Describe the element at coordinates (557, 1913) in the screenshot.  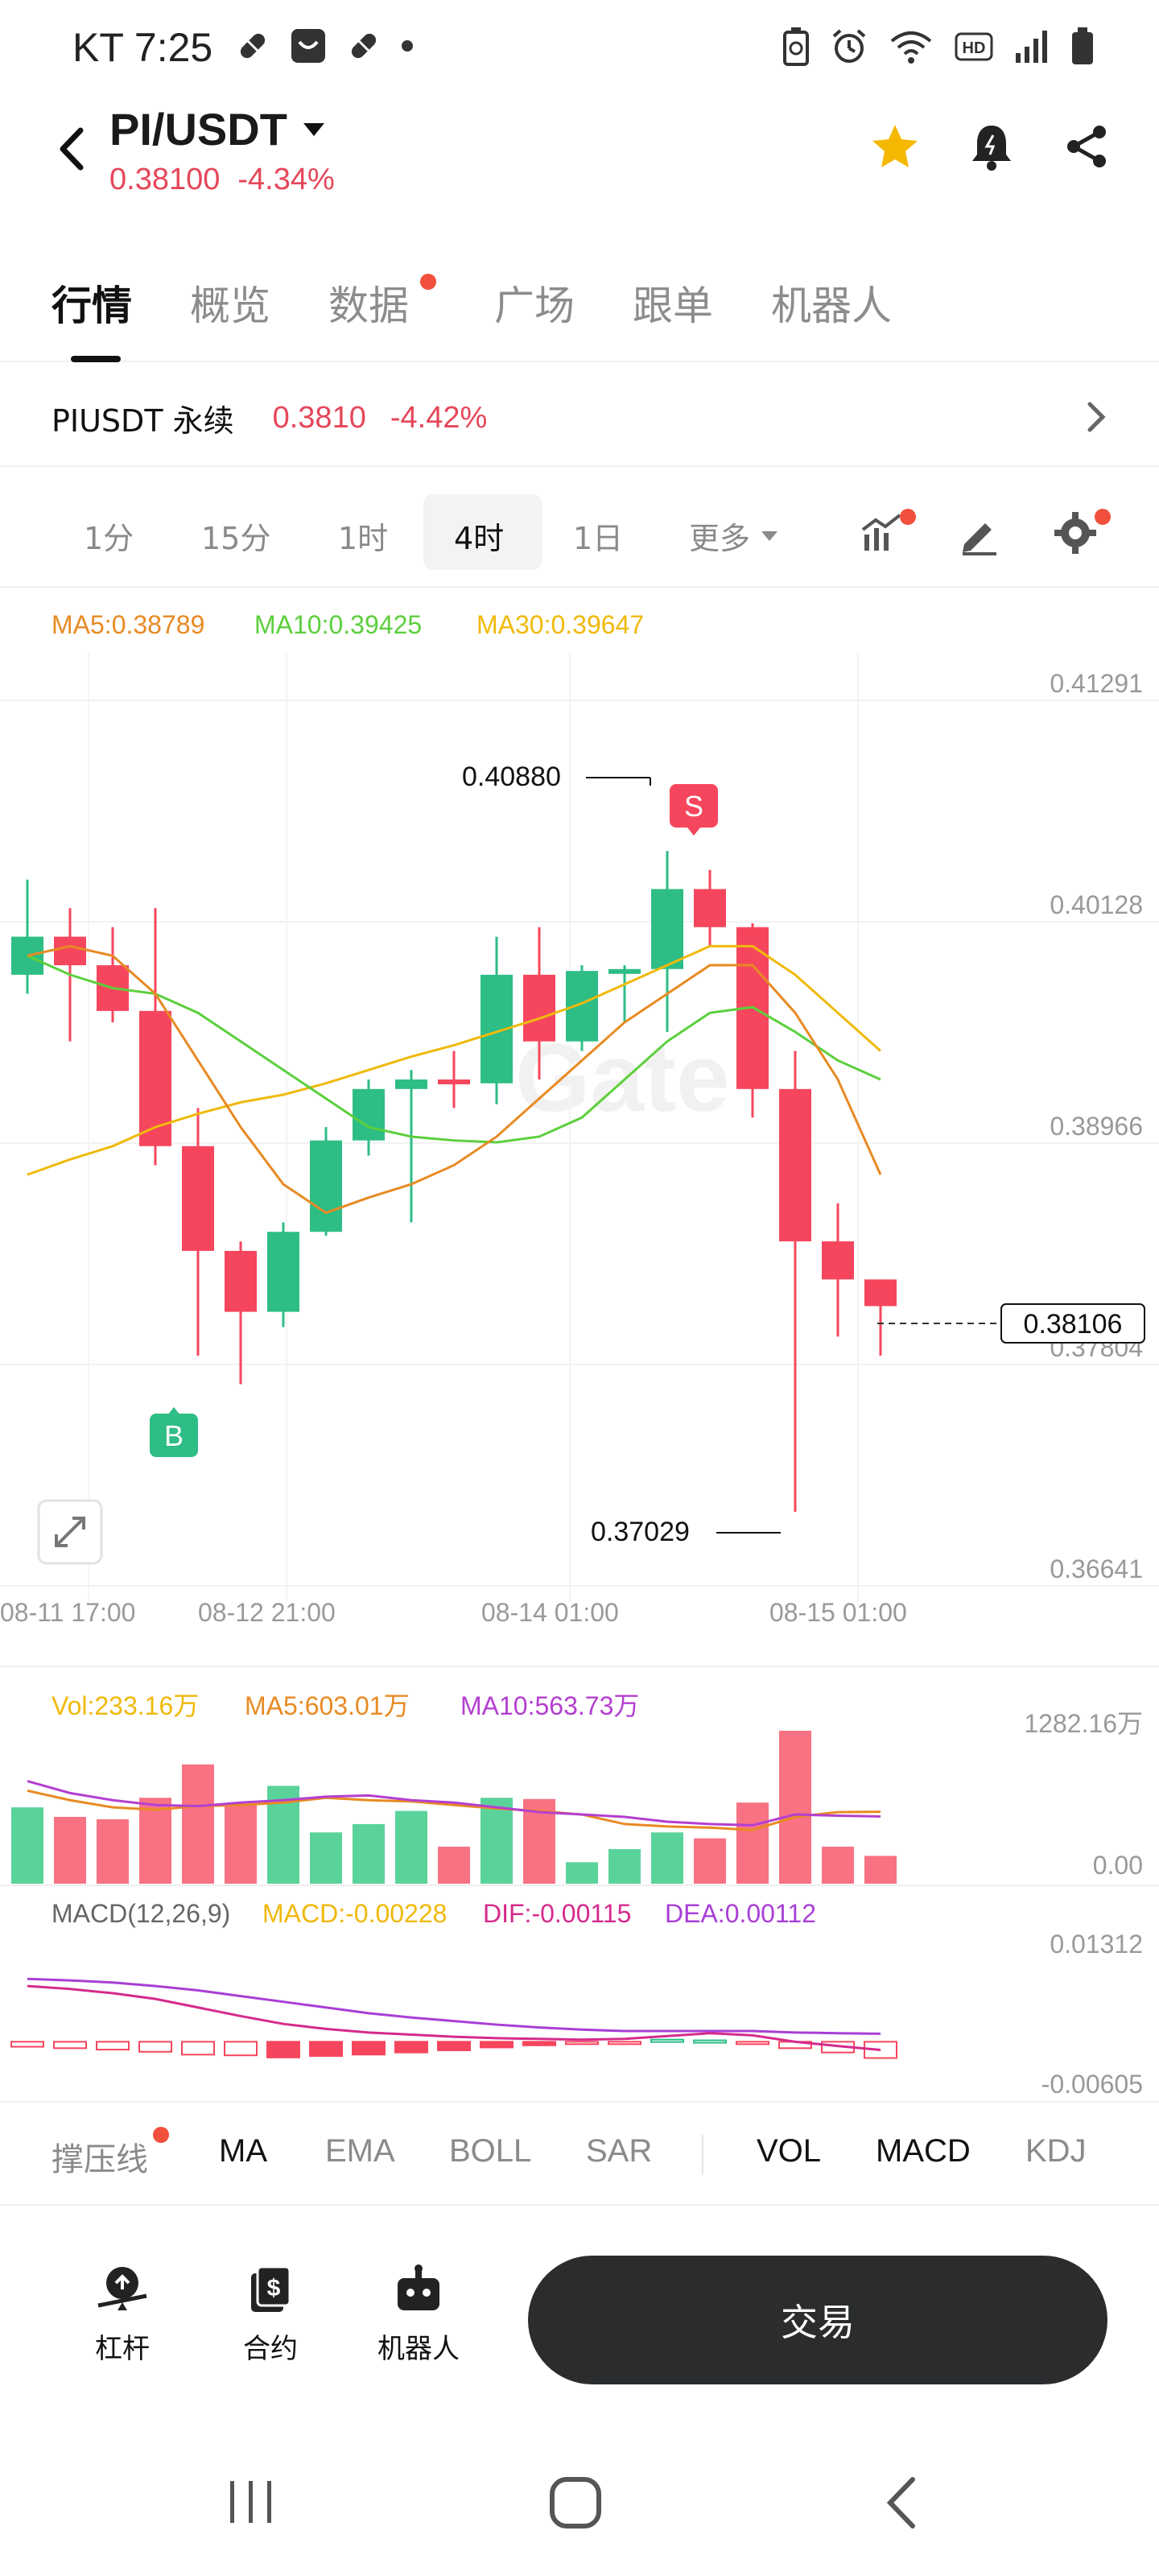
I see `macd-dif: DIF:-0.00115` at that location.